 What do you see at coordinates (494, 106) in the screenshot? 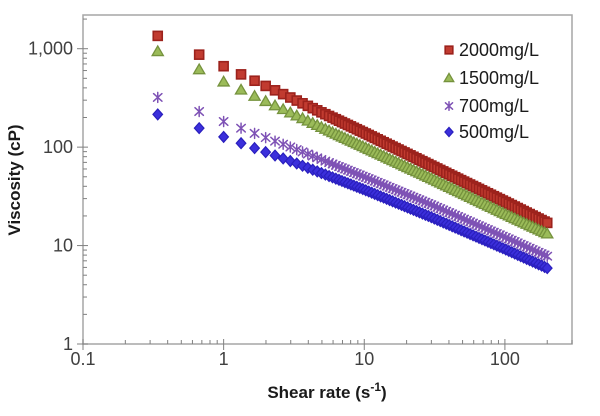
I see `legend-label: 700mg/L` at bounding box center [494, 106].